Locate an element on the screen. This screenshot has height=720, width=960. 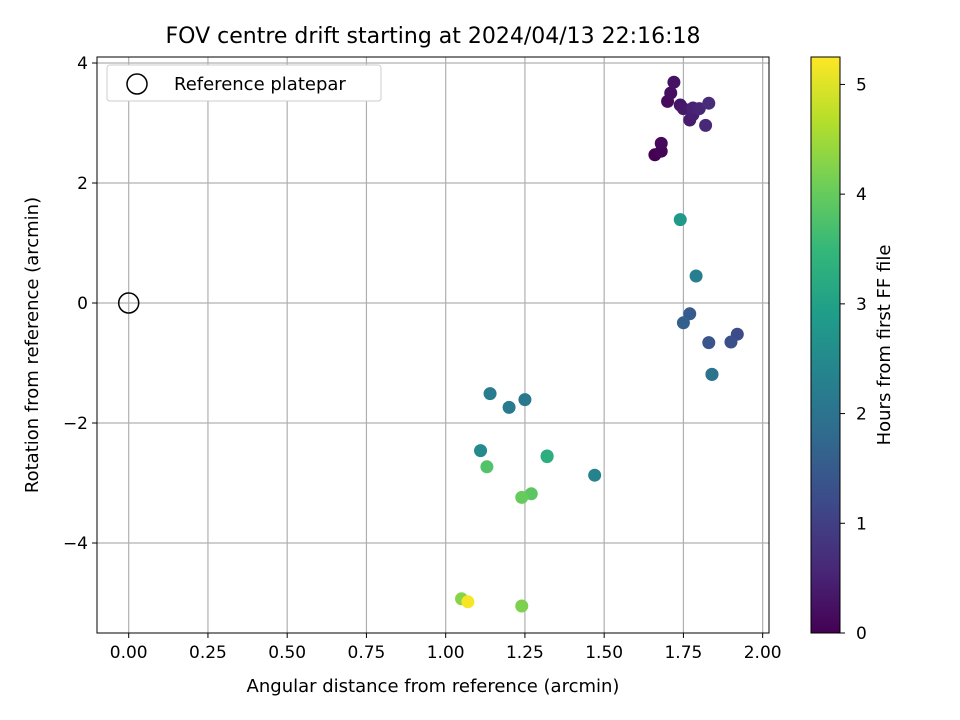
legend-entry: Reference platepar is located at coordinates (260, 84).